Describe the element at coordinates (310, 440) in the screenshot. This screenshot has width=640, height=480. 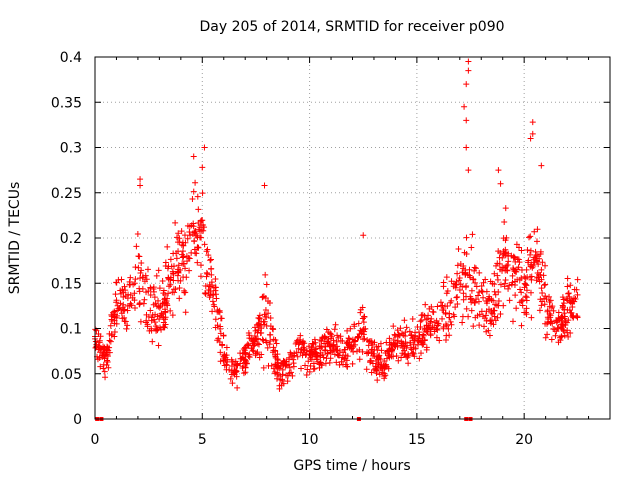
I see `x-tick-label: 10` at that location.